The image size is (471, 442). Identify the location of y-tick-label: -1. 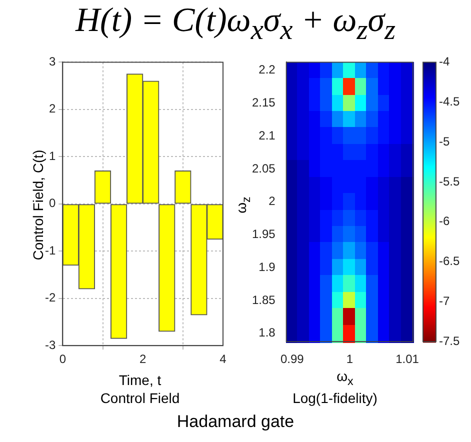
(50, 250).